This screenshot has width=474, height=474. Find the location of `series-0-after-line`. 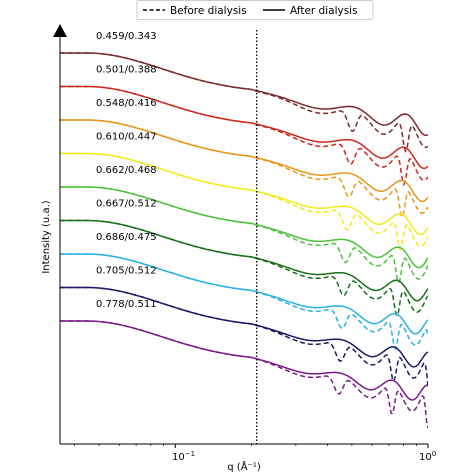

series-0-after-line is located at coordinates (244, 94).